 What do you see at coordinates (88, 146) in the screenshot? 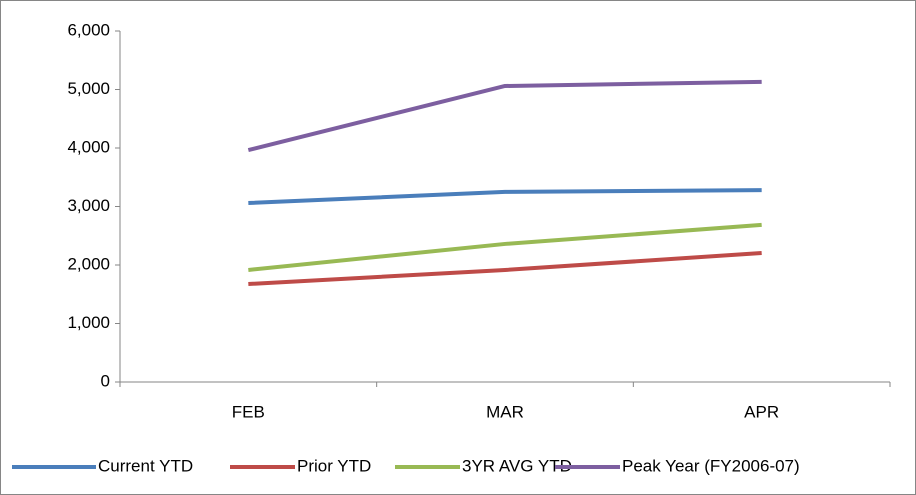
I see `y-tick-label: 4,000` at bounding box center [88, 146].